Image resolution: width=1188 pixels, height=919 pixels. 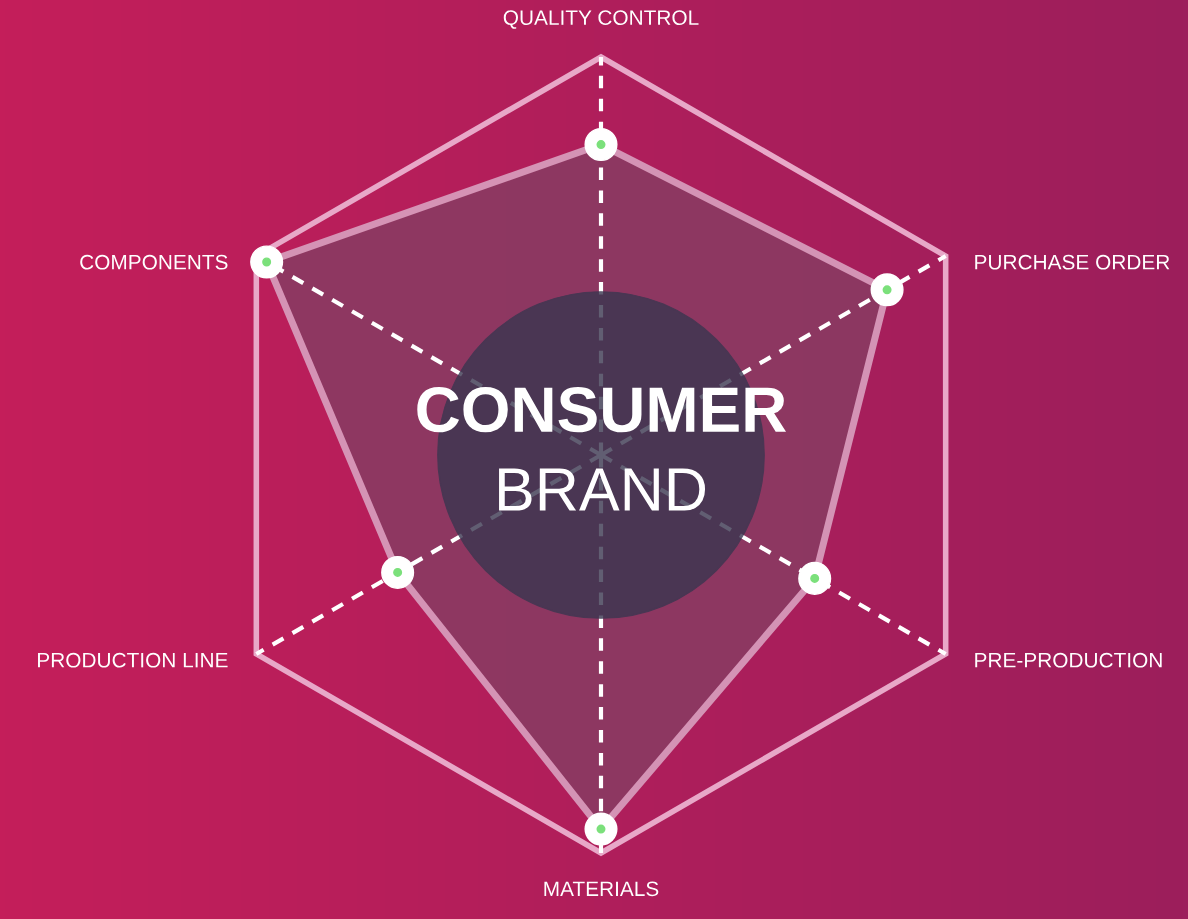 I want to click on spoke-label: PURCHASE ORDER, so click(x=1072, y=262).